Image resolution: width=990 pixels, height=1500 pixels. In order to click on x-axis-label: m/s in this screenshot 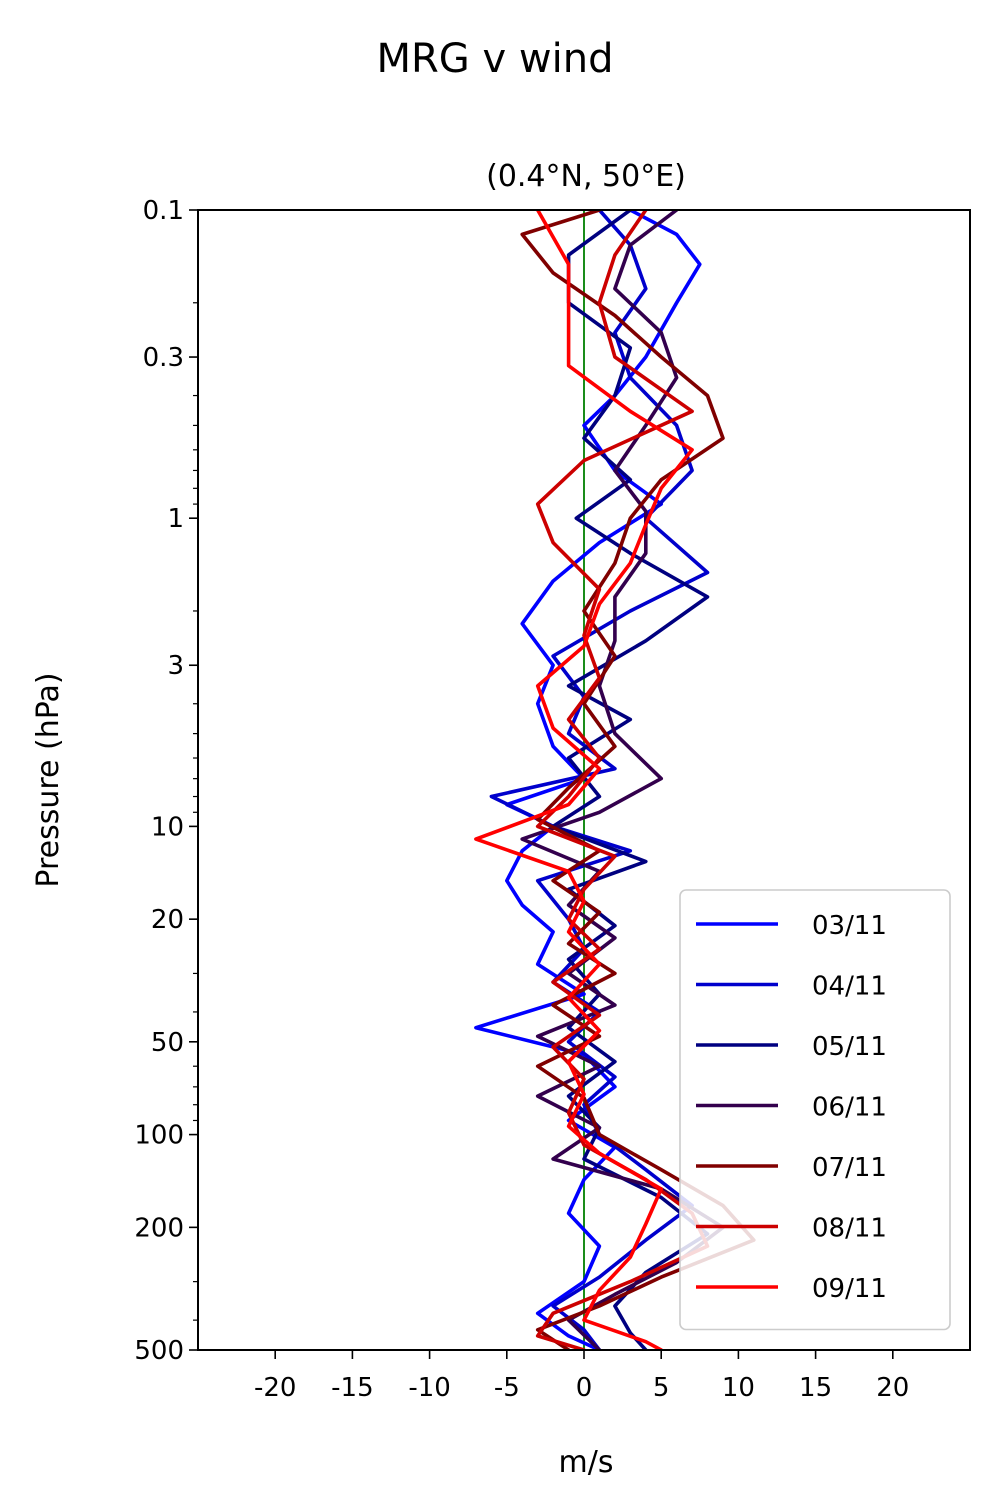, I will do `click(586, 1462)`.